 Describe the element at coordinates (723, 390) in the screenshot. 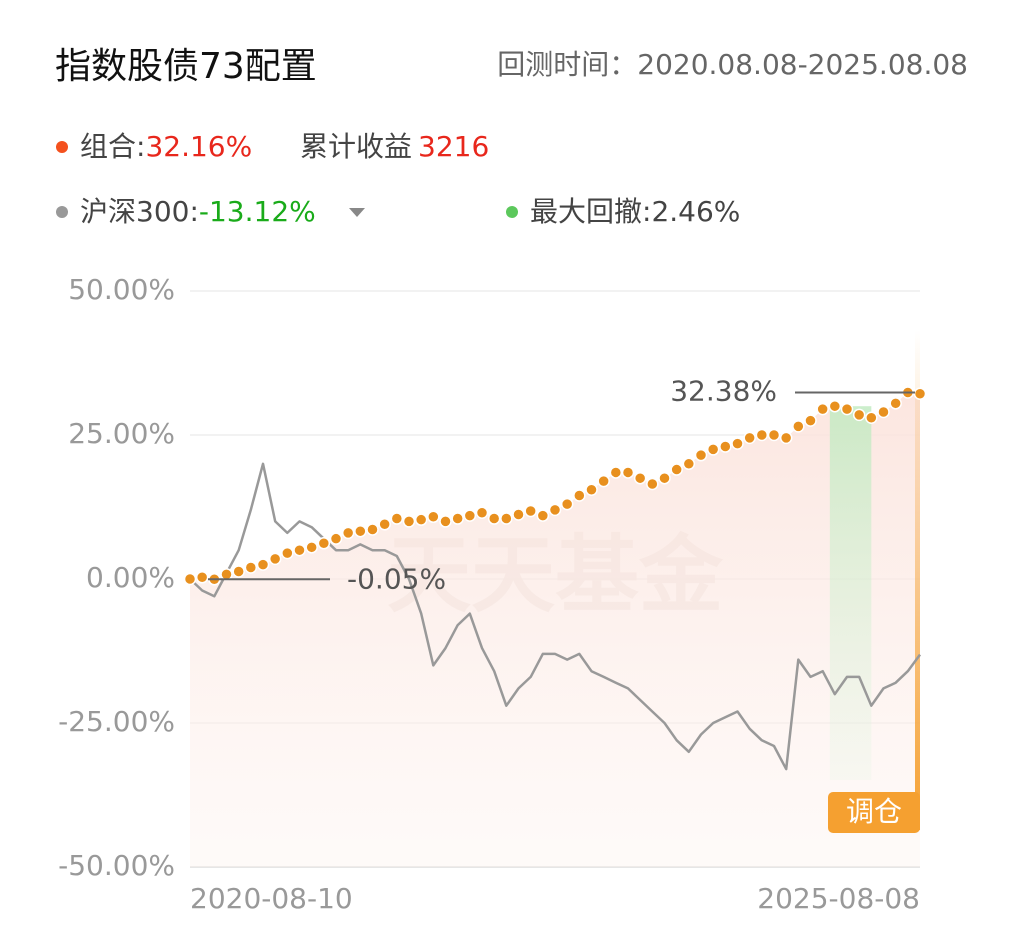

I see `max-label: 32.38%` at that location.